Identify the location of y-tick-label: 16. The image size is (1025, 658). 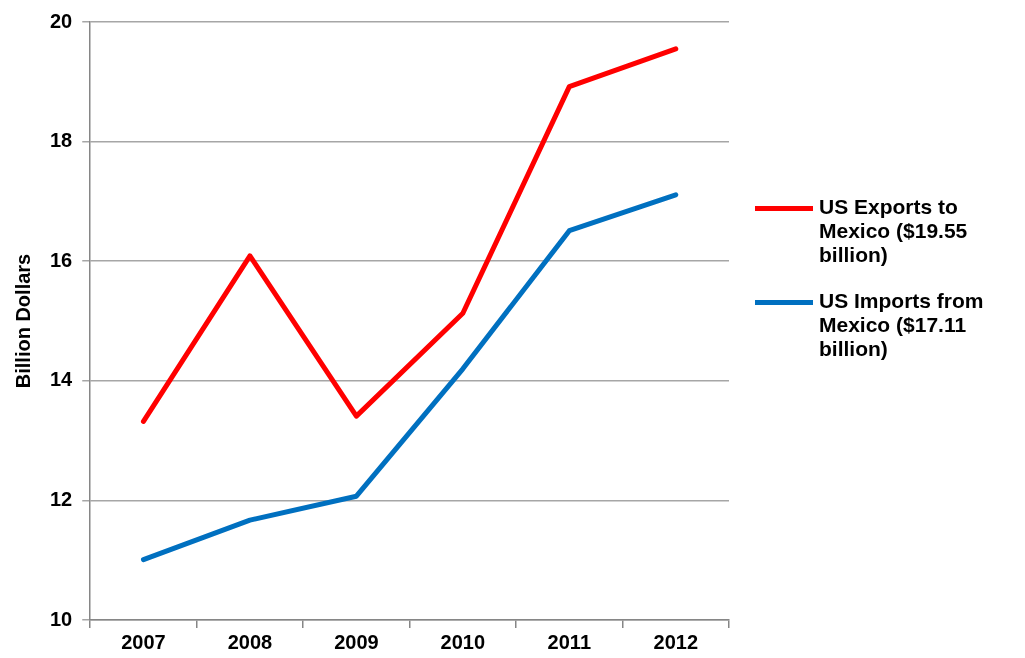
(61, 259).